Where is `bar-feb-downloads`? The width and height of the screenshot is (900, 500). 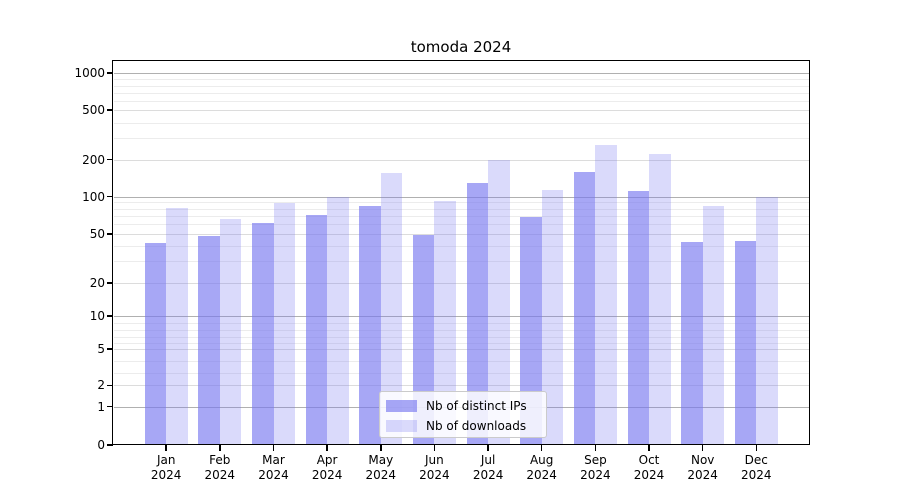
bar-feb-downloads is located at coordinates (230, 332).